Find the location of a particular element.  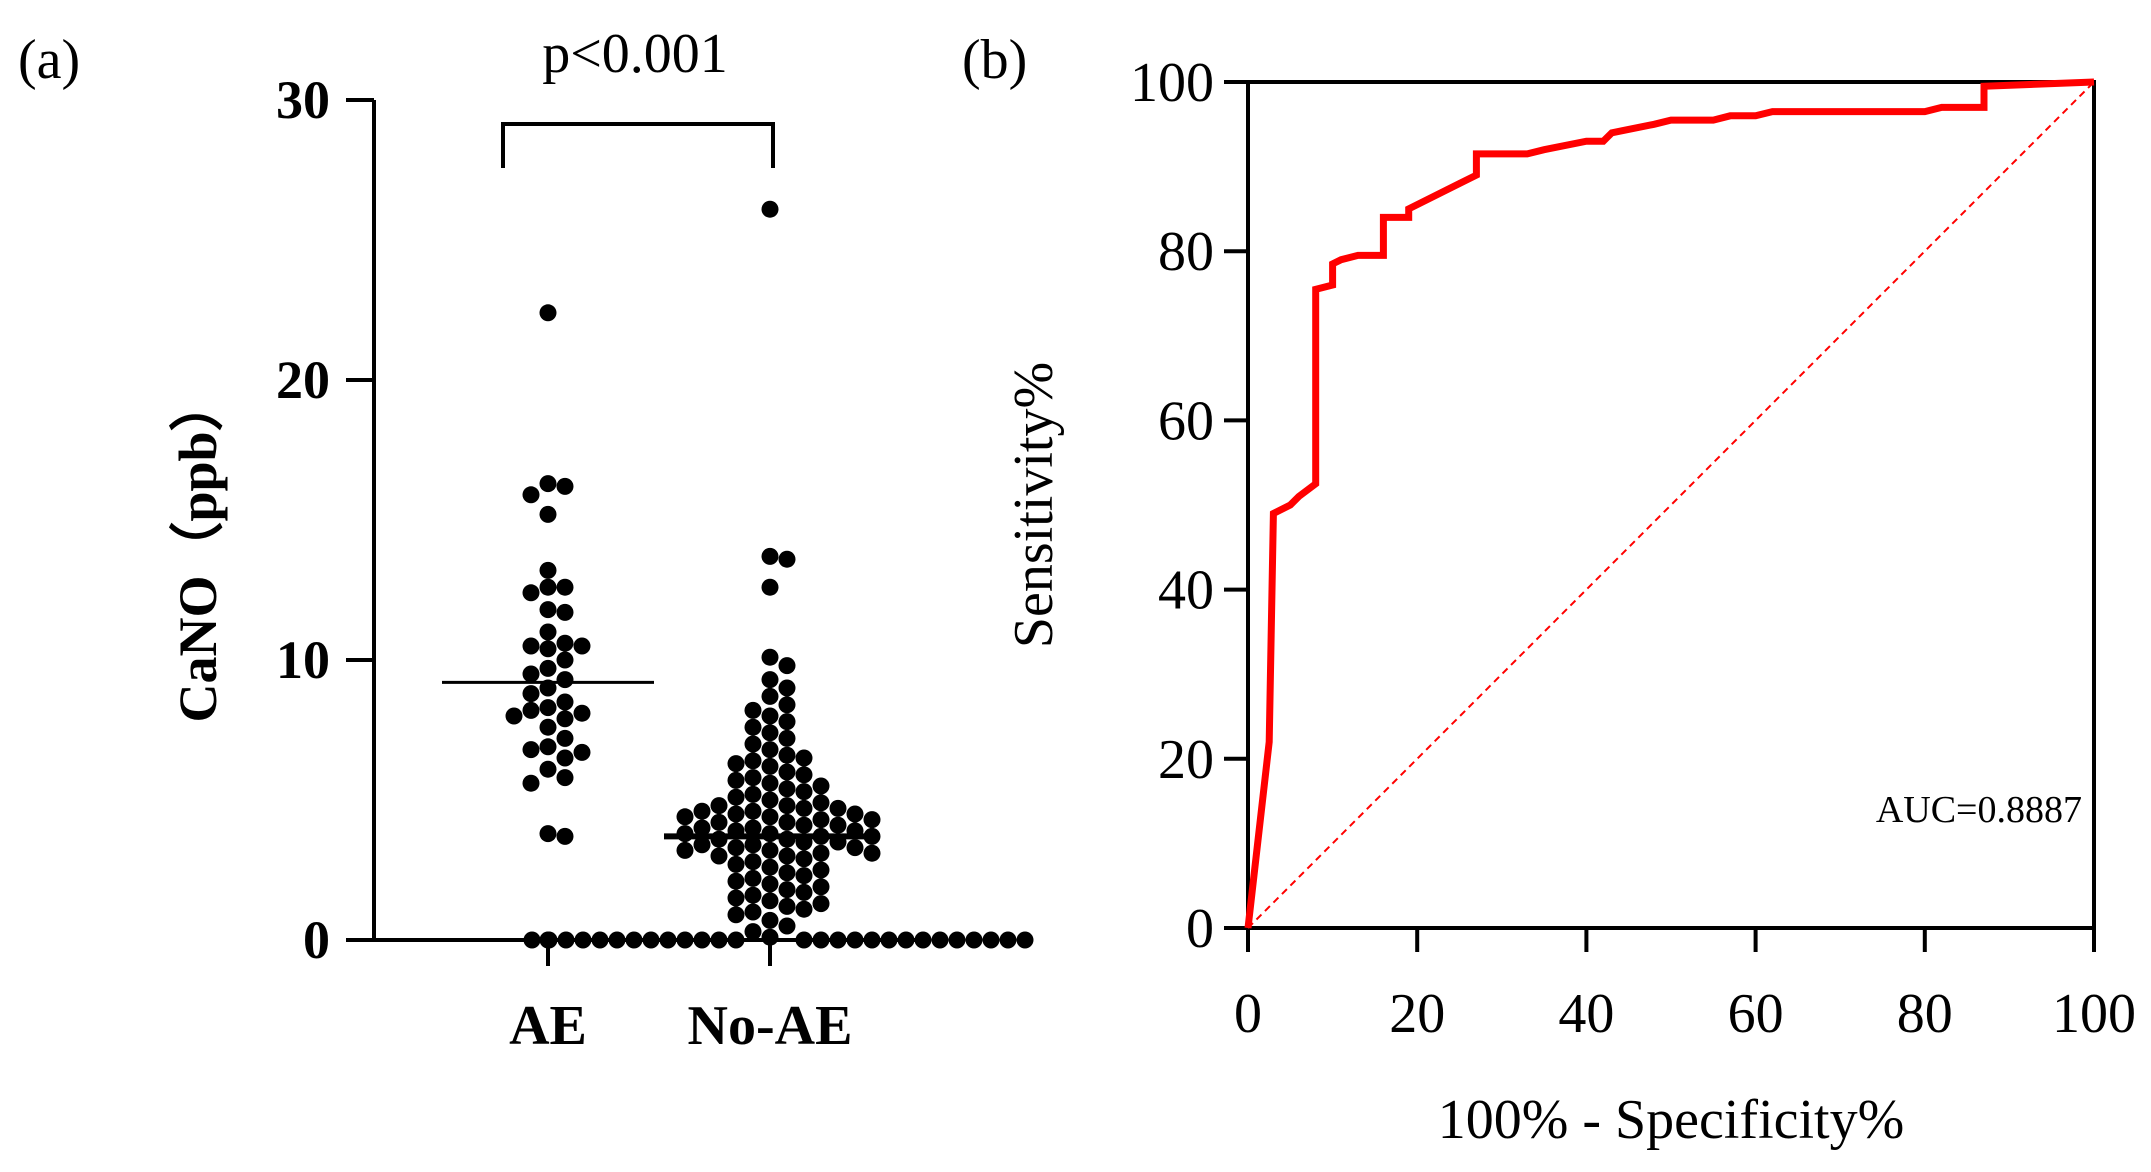

y-axis-title-b: Sensitivity% is located at coordinates (1034, 505).